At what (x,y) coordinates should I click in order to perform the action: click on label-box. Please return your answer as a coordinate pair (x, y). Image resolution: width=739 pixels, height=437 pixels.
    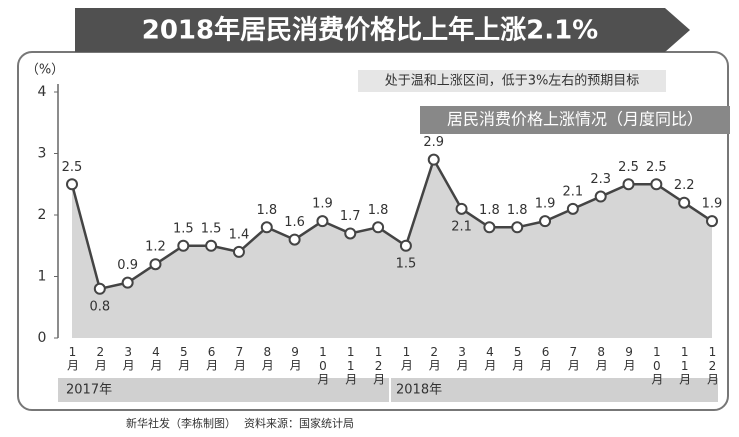
    Looking at the image, I should click on (575, 120).